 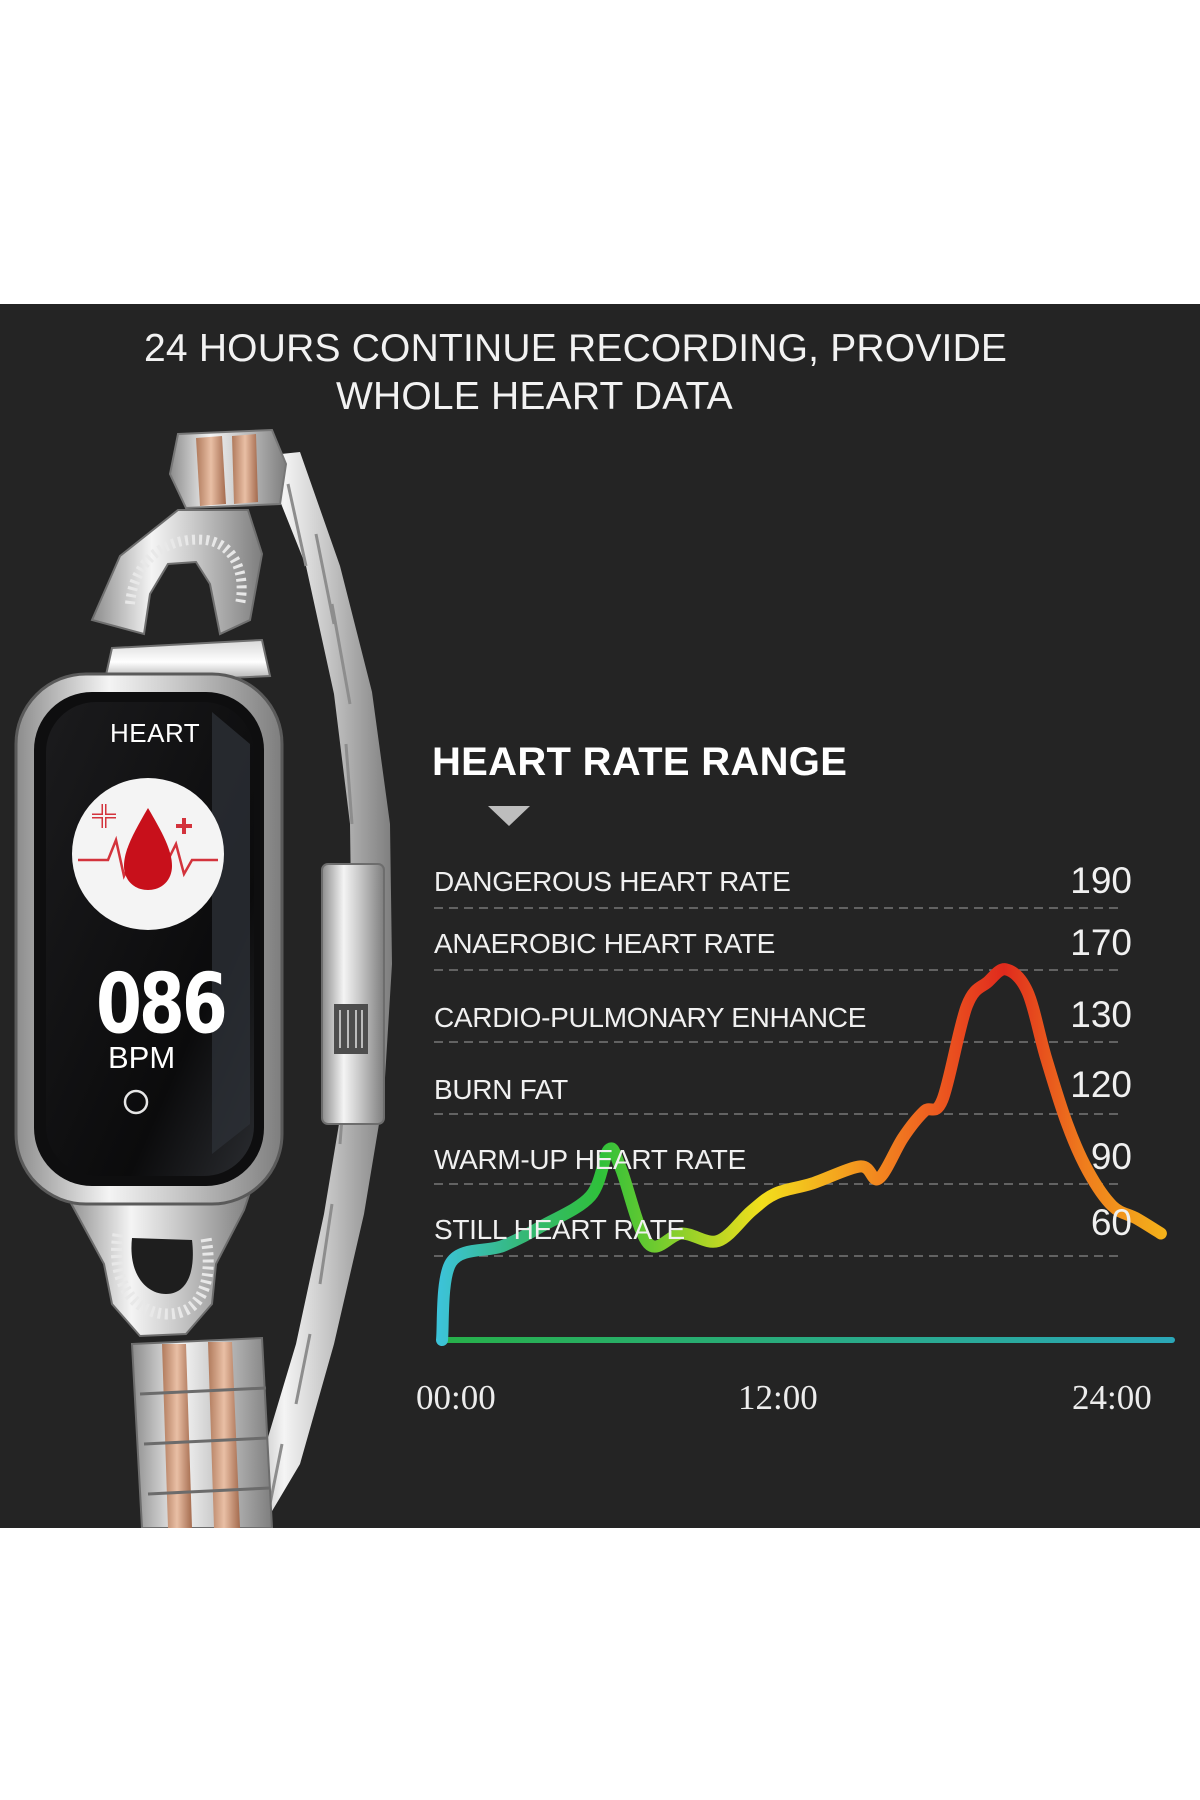 What do you see at coordinates (650, 1017) in the screenshot?
I see `zone-label-cardio: CARDIO-PULMONARY ENHANCE` at bounding box center [650, 1017].